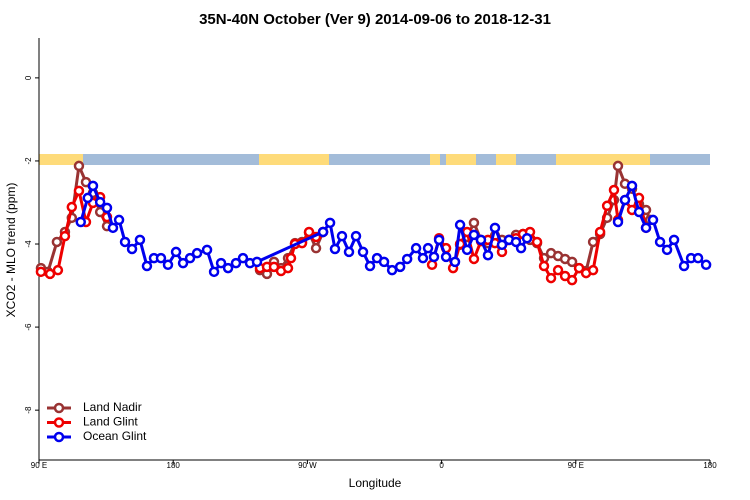 This screenshot has height=500, width=750. I want to click on y-axis-label: XCO2 - MLO trend (ppm), so click(11, 250).